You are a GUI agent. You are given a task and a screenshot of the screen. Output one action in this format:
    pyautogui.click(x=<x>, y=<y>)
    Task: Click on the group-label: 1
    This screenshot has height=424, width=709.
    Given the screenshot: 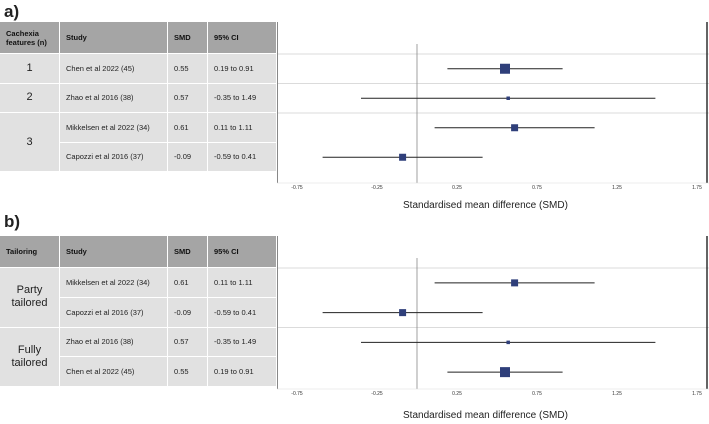 What is the action you would take?
    pyautogui.click(x=30, y=69)
    